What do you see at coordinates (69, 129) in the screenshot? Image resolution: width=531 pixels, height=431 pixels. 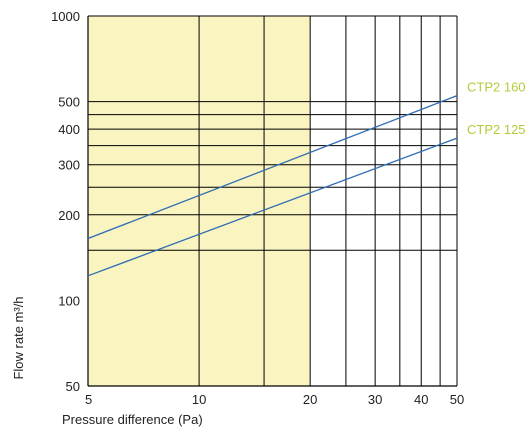 I see `y-tick-label: 400` at bounding box center [69, 129].